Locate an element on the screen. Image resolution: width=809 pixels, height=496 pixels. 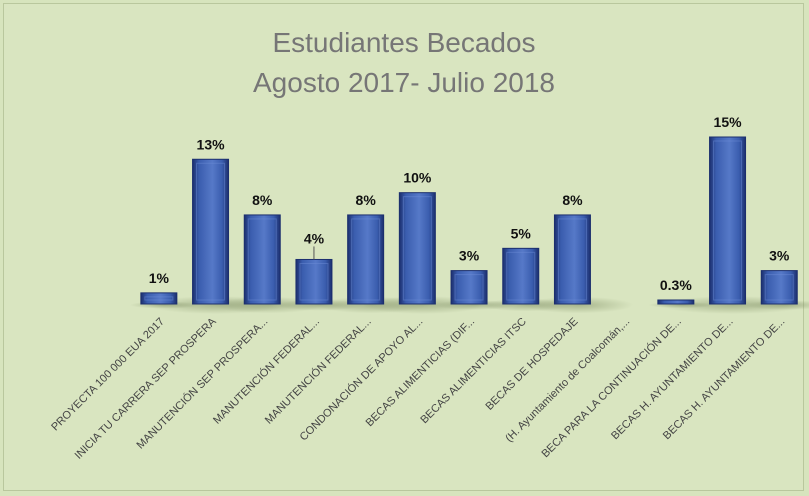
data-label-7: 3% is located at coordinates (469, 256).